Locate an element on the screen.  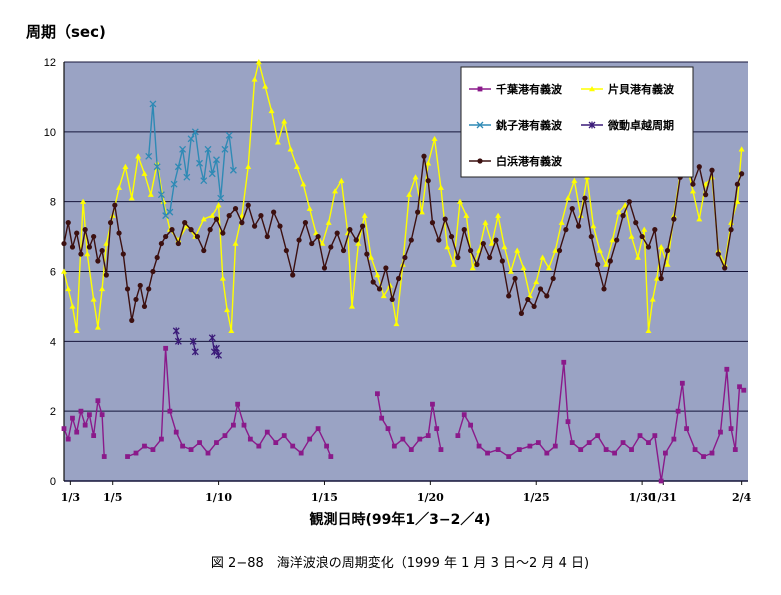
legend-label: 白浜港有義波 is located at coordinates (529, 161).